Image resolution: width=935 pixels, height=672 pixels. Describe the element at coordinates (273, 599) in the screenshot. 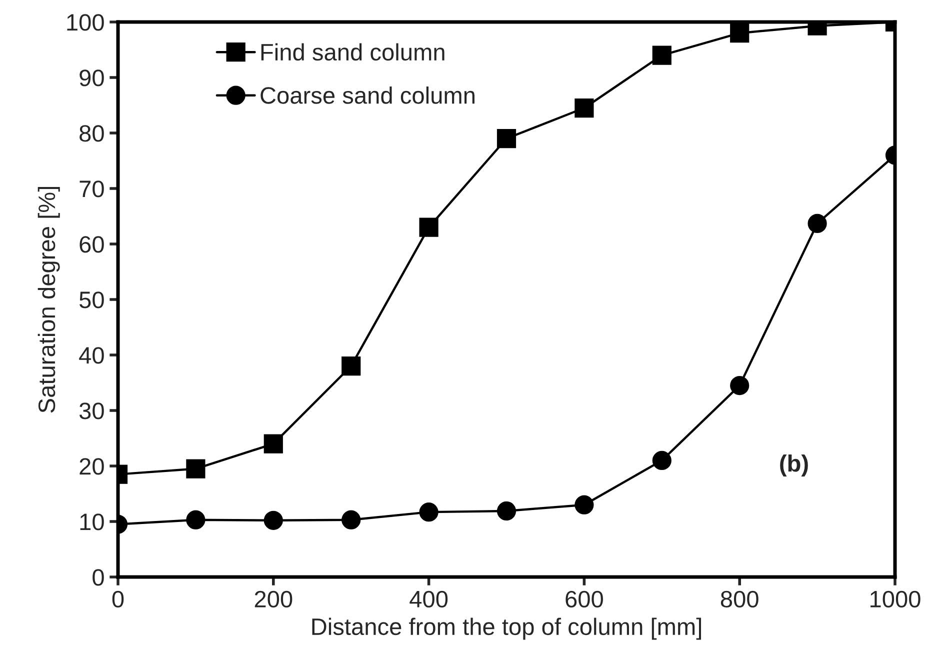

I see `x-tick-label: 200` at that location.